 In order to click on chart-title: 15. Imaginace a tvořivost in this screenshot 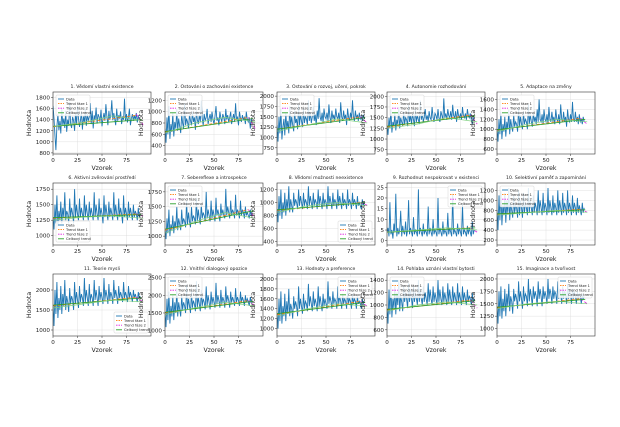, I will do `click(546, 268)`.